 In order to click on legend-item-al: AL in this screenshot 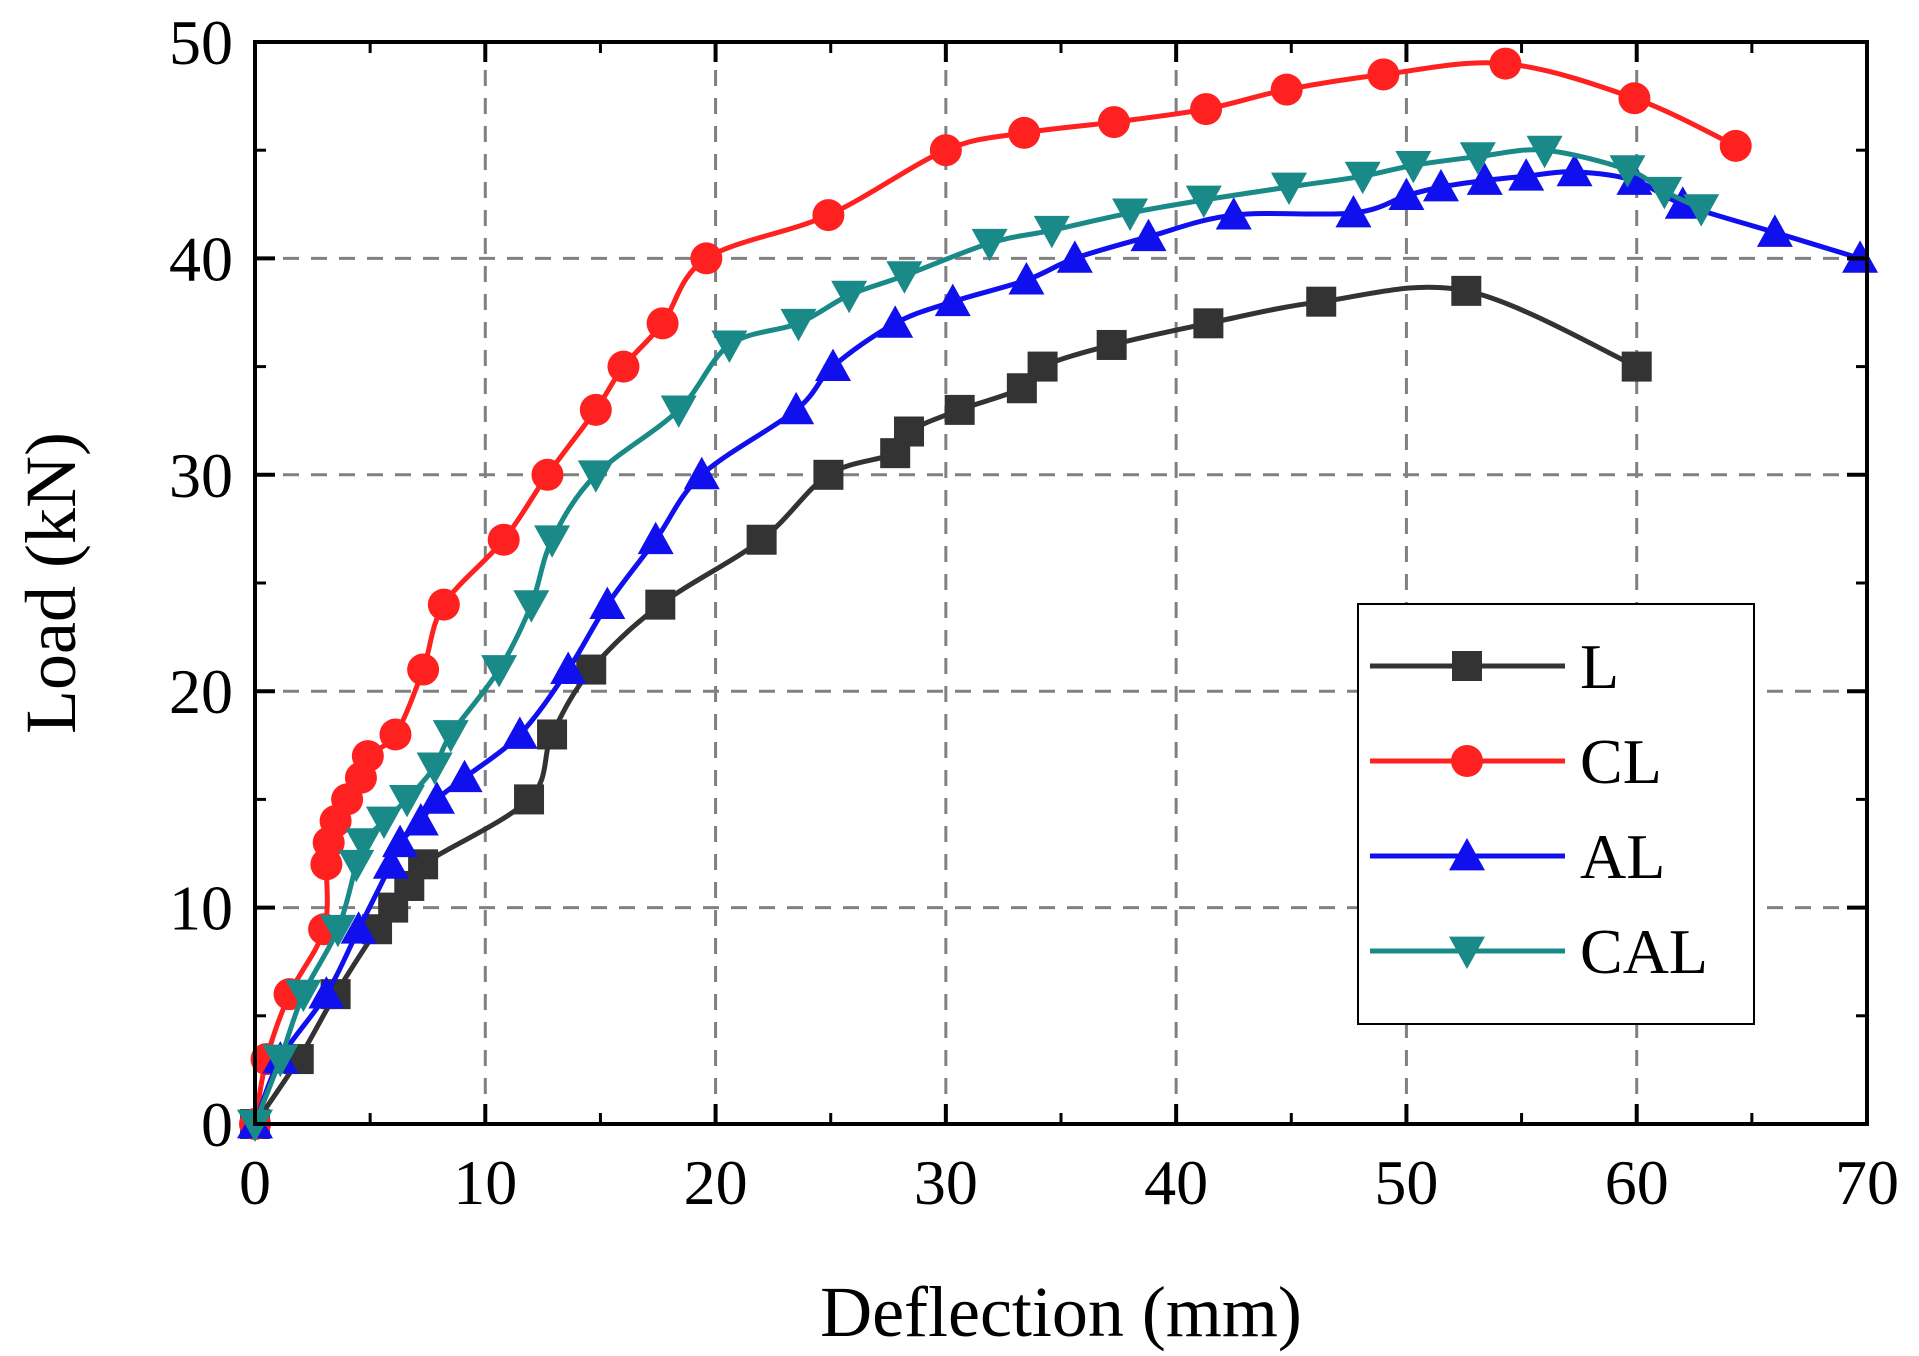, I will do `click(1517, 856)`.